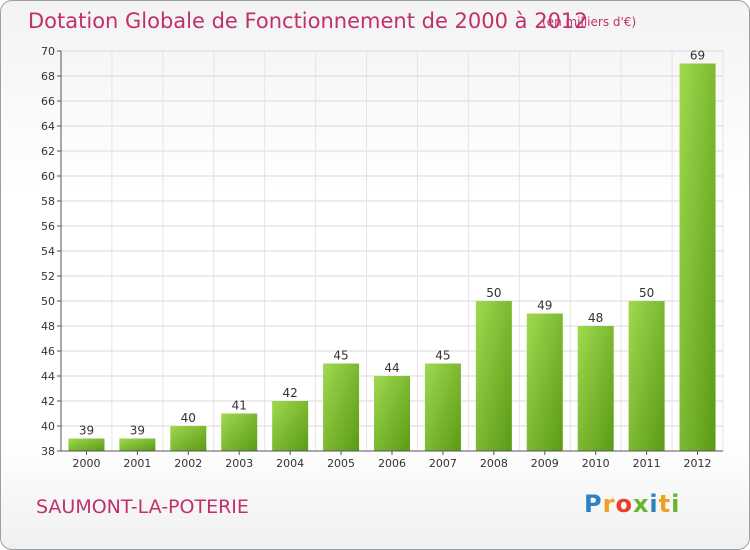 This screenshot has height=550, width=750. I want to click on y-tick-label: 68, so click(48, 76).